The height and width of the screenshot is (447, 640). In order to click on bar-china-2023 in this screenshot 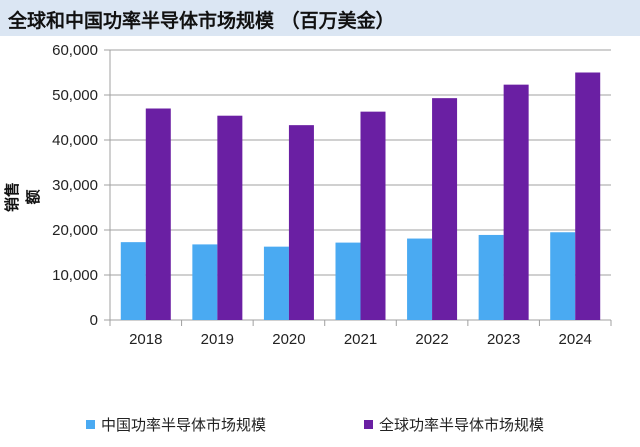, I will do `click(491, 277)`.